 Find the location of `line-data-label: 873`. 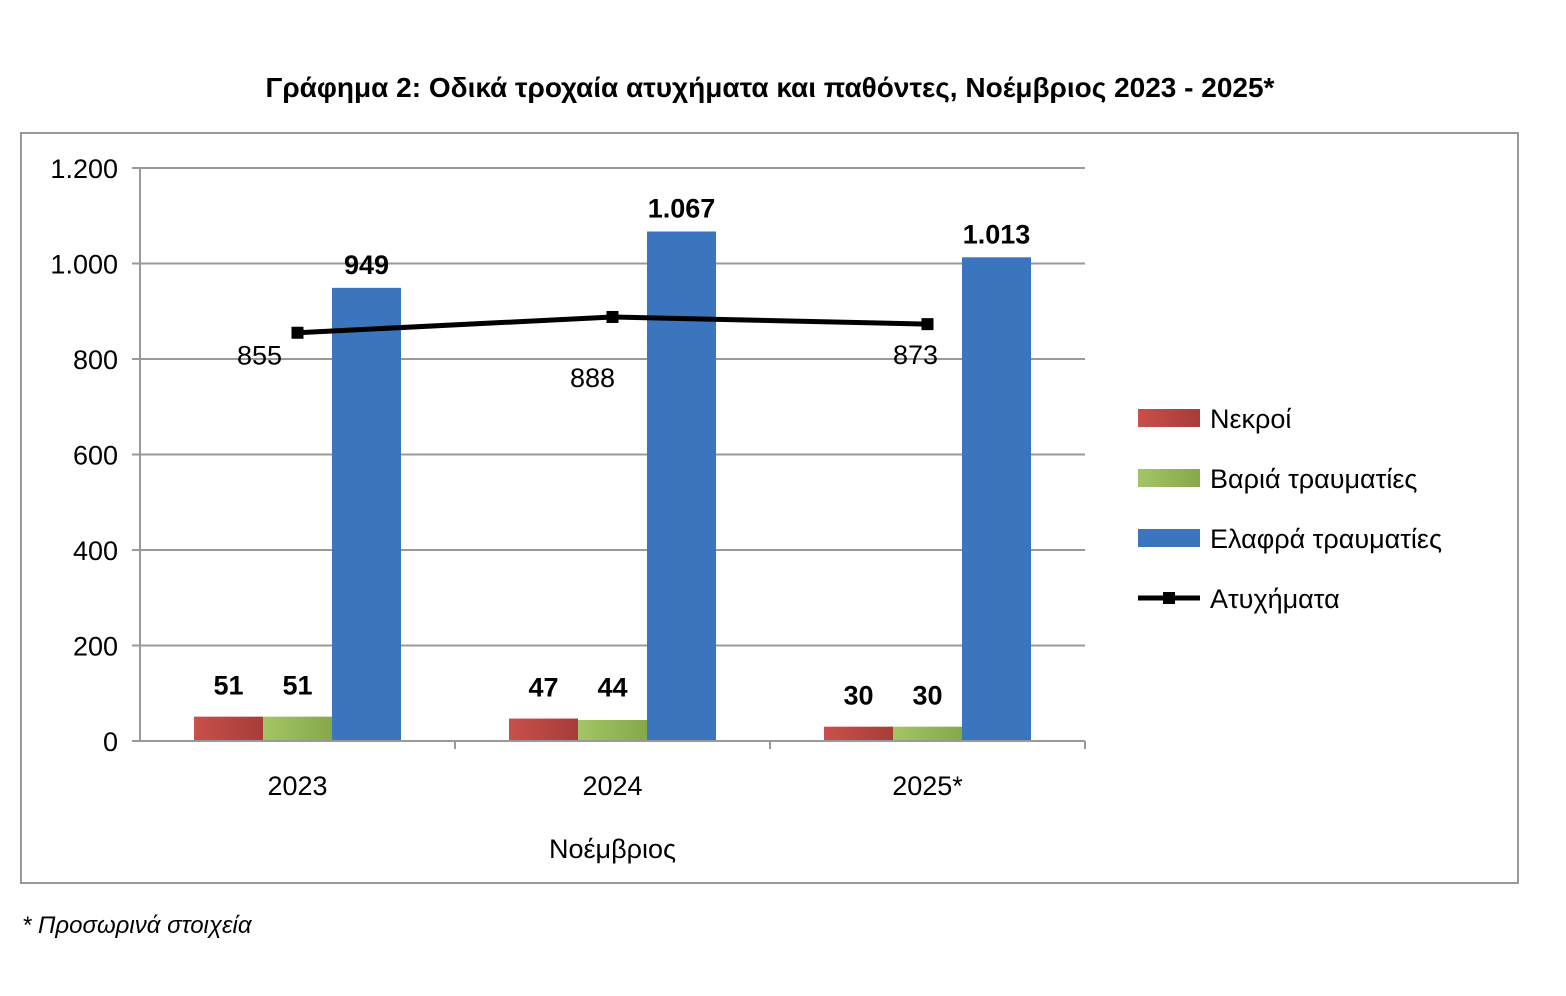

line-data-label: 873 is located at coordinates (915, 355).